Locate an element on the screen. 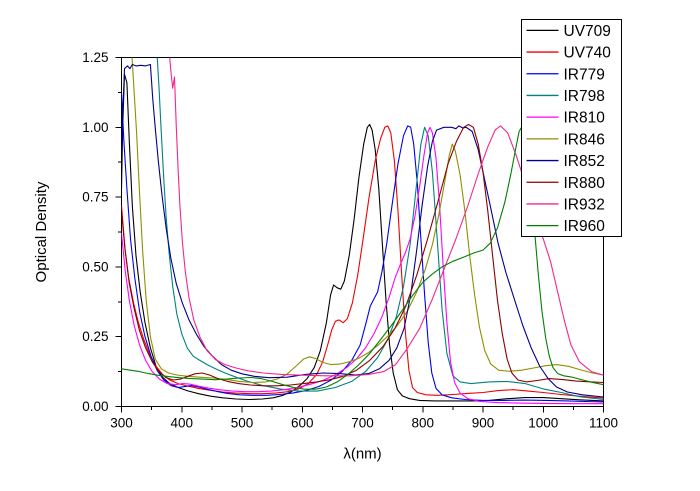  y-axis-title: Optical Density is located at coordinates (41, 231).